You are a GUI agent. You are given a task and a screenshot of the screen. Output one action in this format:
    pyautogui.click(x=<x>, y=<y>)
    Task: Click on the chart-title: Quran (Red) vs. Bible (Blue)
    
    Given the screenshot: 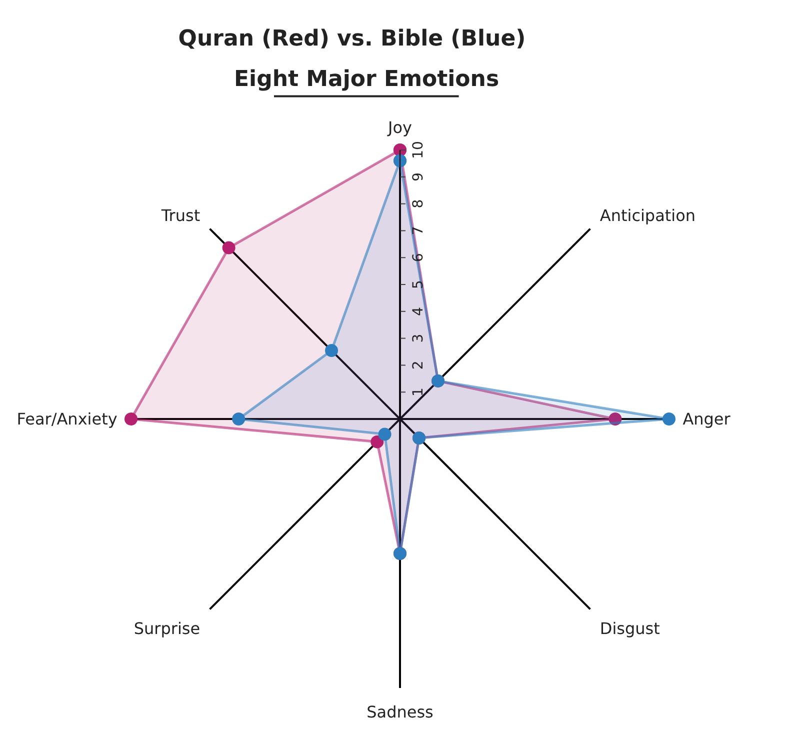 What is the action you would take?
    pyautogui.click(x=352, y=39)
    